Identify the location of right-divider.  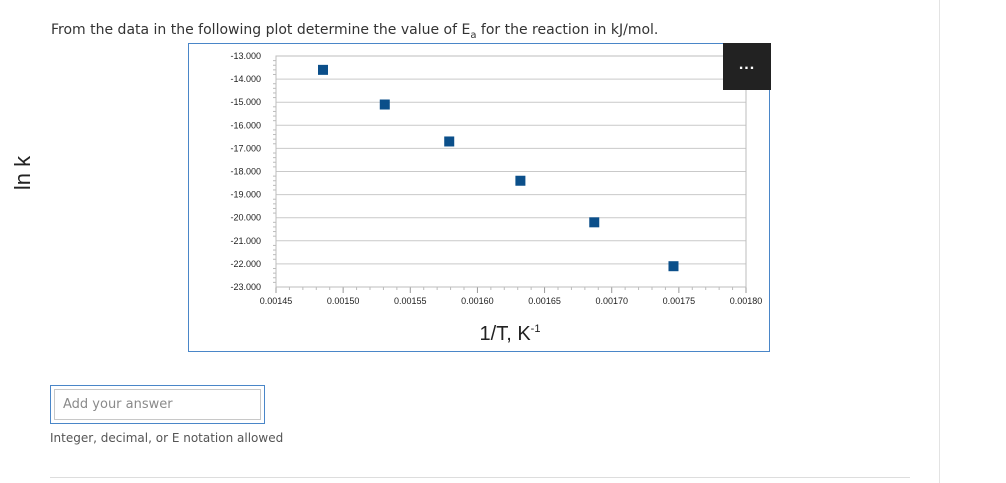
(939, 241).